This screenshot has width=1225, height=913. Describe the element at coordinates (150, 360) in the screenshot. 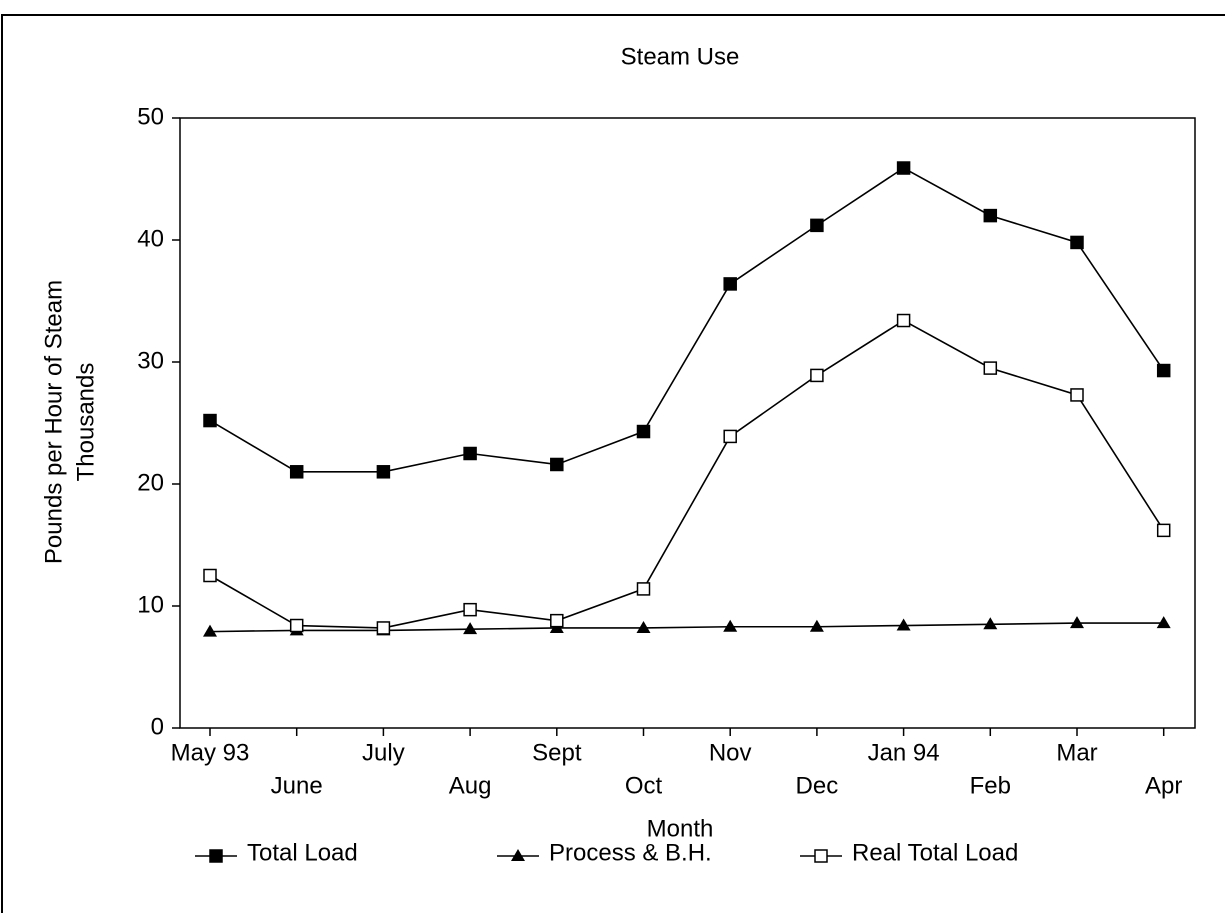

I see `y-tick-label: 30` at that location.